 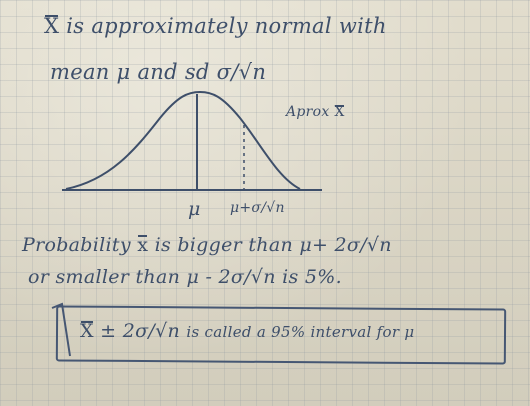 I want to click on line-2: mean μ and sd σ/√n, so click(x=158, y=72).